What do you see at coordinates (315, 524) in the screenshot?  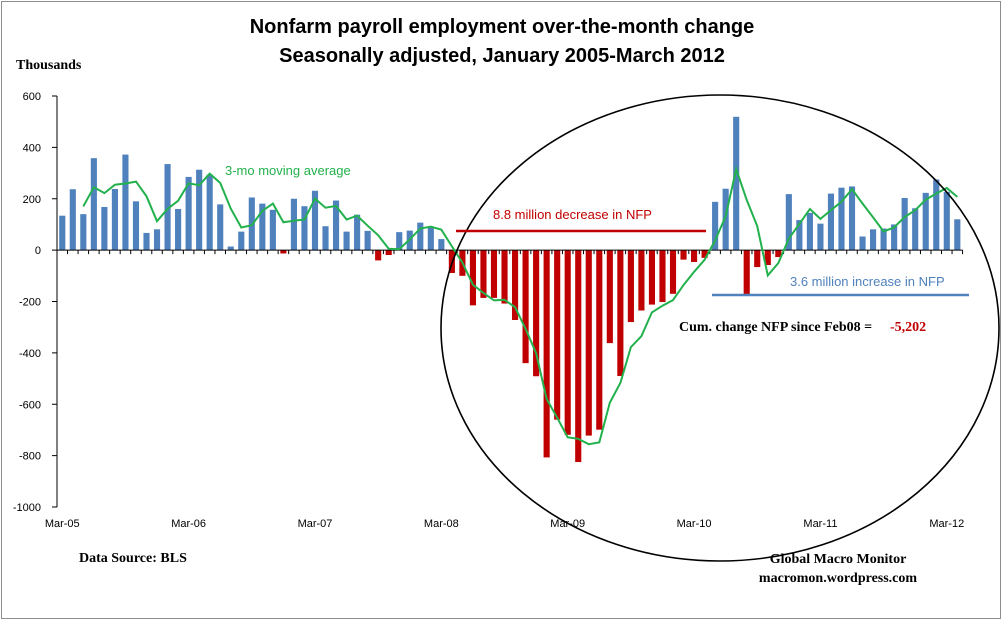 I see `x-tick-label: Mar-07` at bounding box center [315, 524].